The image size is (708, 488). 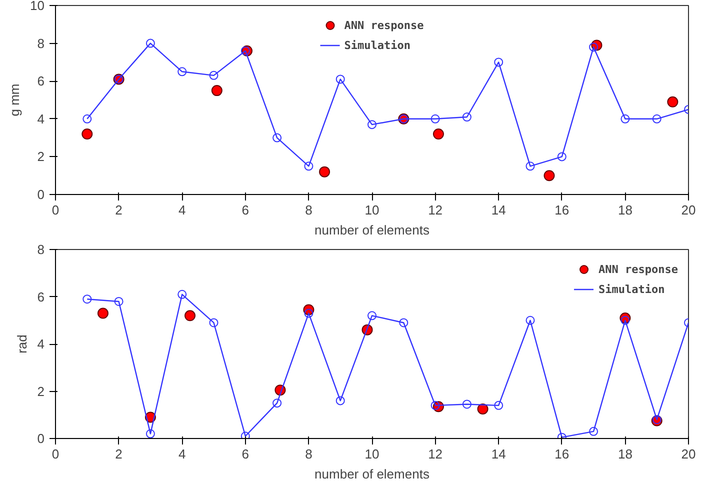 What do you see at coordinates (22, 344) in the screenshot?
I see `y-axis-title: rad` at bounding box center [22, 344].